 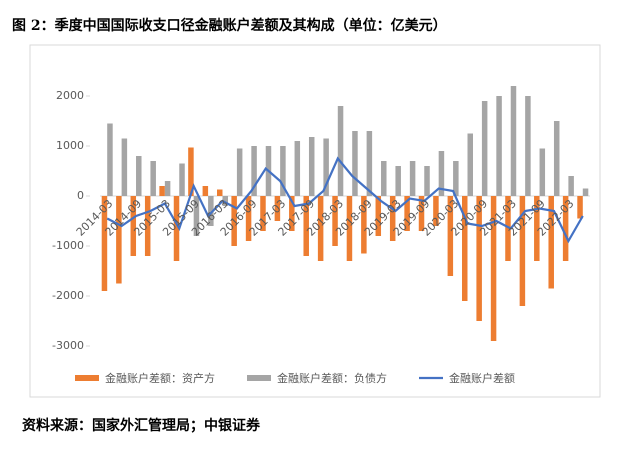 What do you see at coordinates (80, 195) in the screenshot?
I see `y-tick-label: 0` at bounding box center [80, 195].